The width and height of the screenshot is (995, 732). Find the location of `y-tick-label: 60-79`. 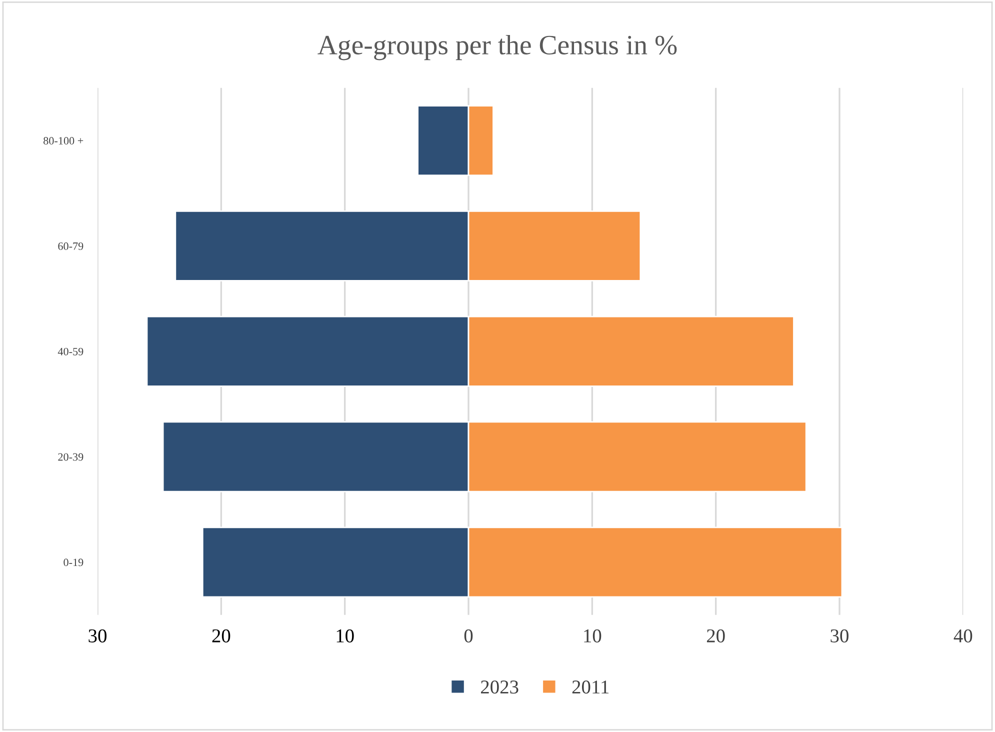

y-tick-label: 60-79 is located at coordinates (71, 246).